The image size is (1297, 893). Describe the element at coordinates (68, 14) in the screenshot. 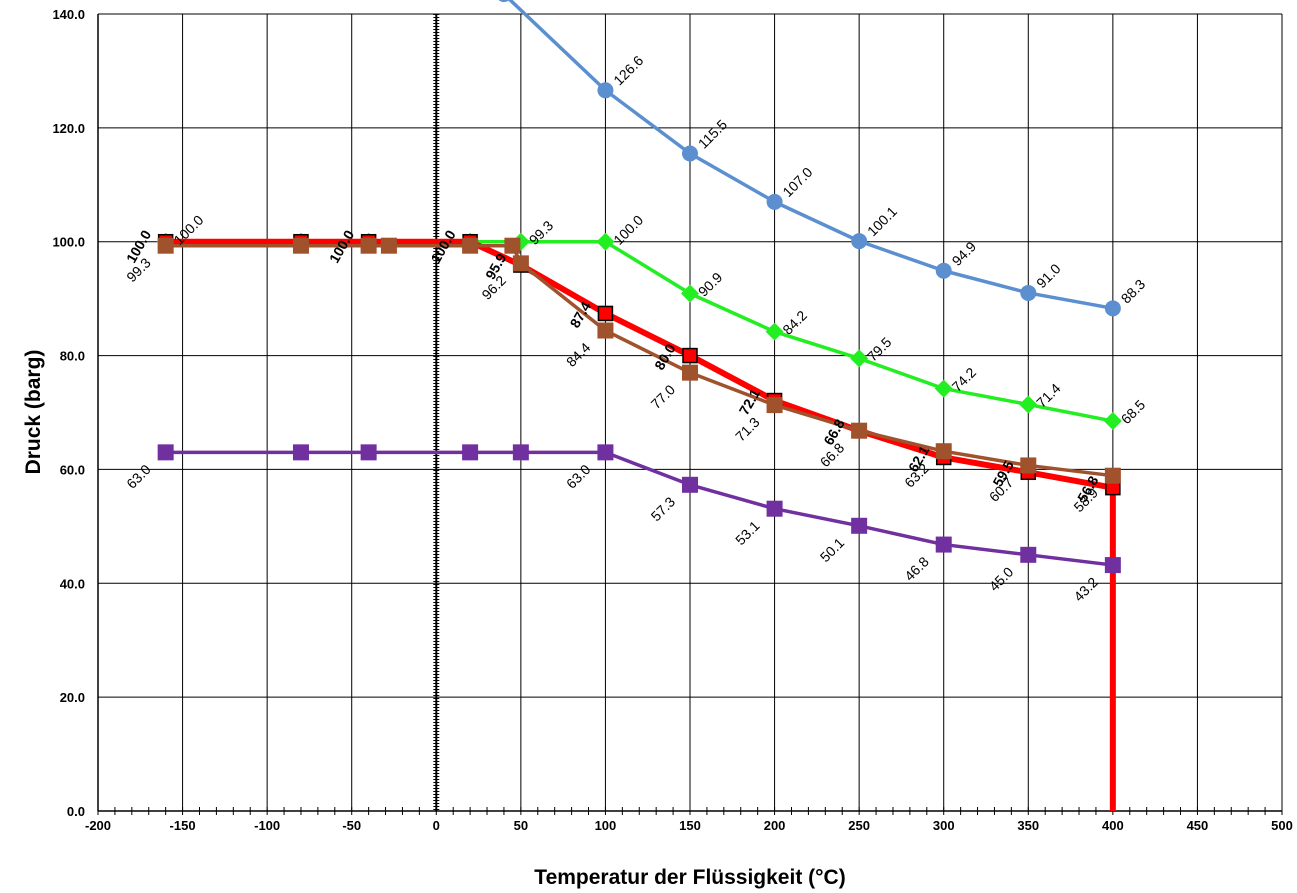

I see `y-tick-label: 140.0` at that location.